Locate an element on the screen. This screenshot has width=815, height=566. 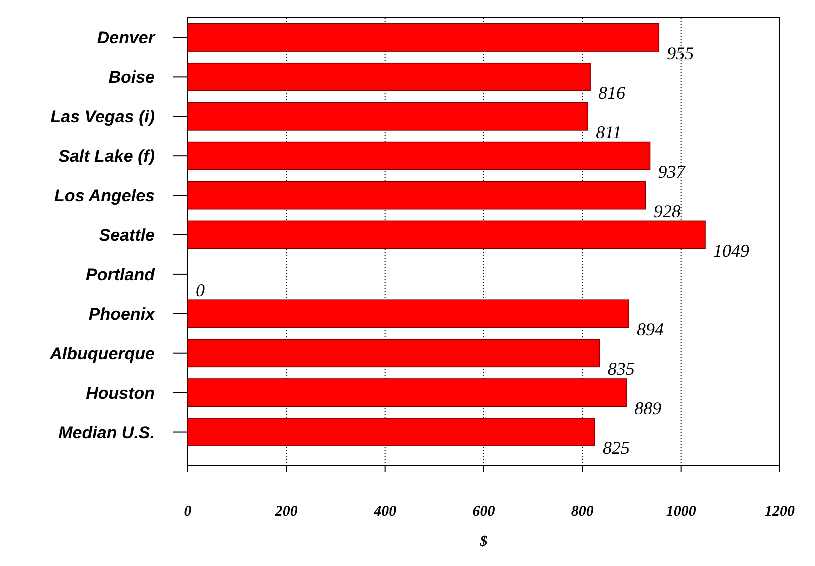
y-tick-label: Seattle is located at coordinates (127, 235).